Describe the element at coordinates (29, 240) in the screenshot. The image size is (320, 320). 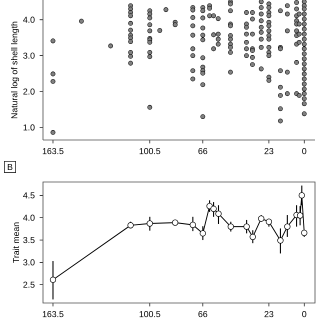
I see `y-tick-label: 3.5` at that location.